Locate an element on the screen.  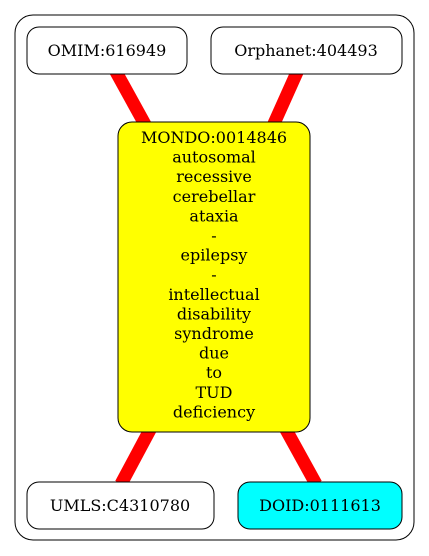
node-omim: OMIM:616949 is located at coordinates (107, 50).